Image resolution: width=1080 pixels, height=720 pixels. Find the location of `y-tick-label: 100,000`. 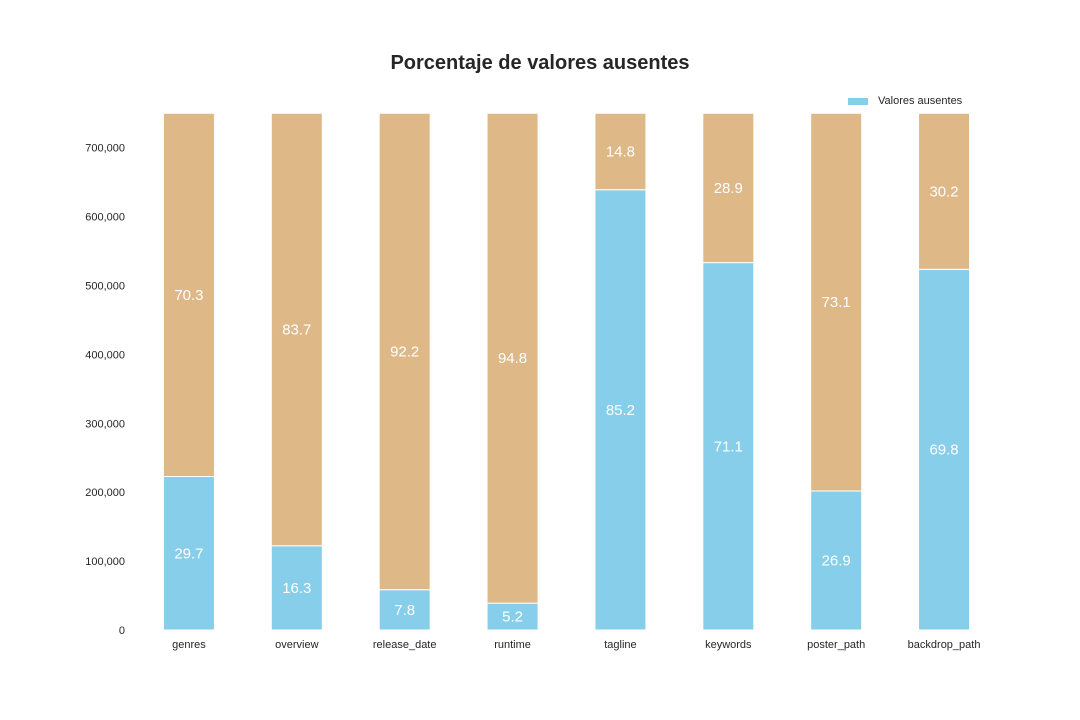

y-tick-label: 100,000 is located at coordinates (105, 562).